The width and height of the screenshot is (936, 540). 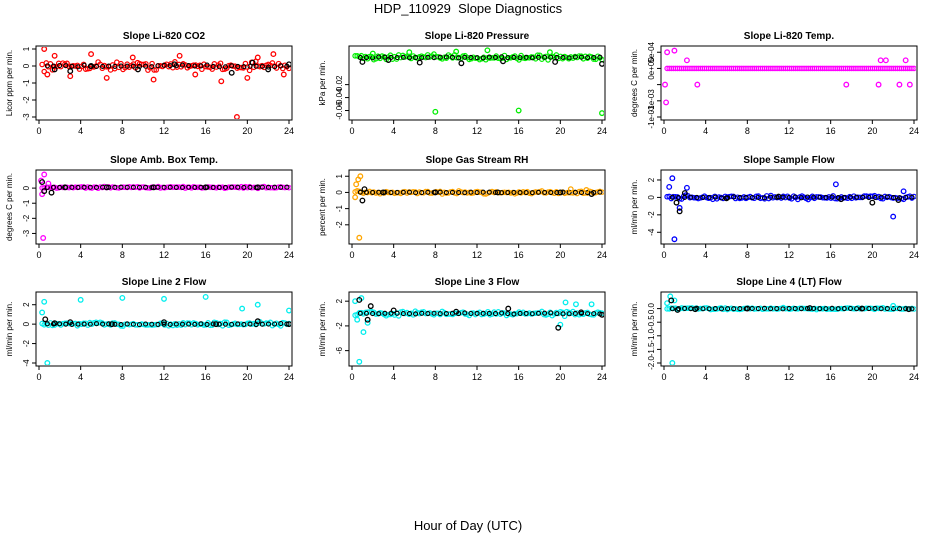 What do you see at coordinates (651, 335) in the screenshot?
I see `y-tick-label: -1.0` at bounding box center [651, 335].